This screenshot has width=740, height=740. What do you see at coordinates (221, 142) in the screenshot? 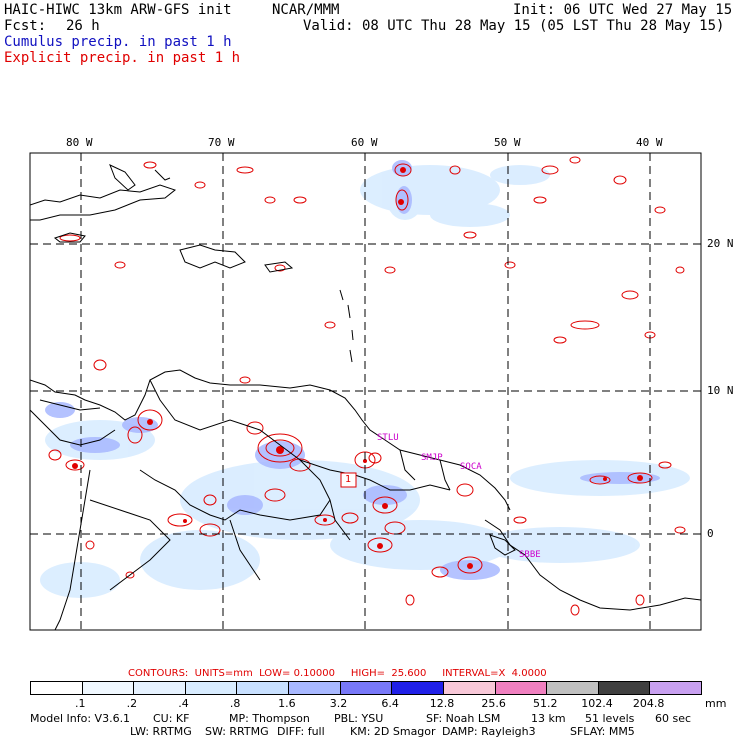
I see `lon-label-70w: 70 W` at bounding box center [221, 142].